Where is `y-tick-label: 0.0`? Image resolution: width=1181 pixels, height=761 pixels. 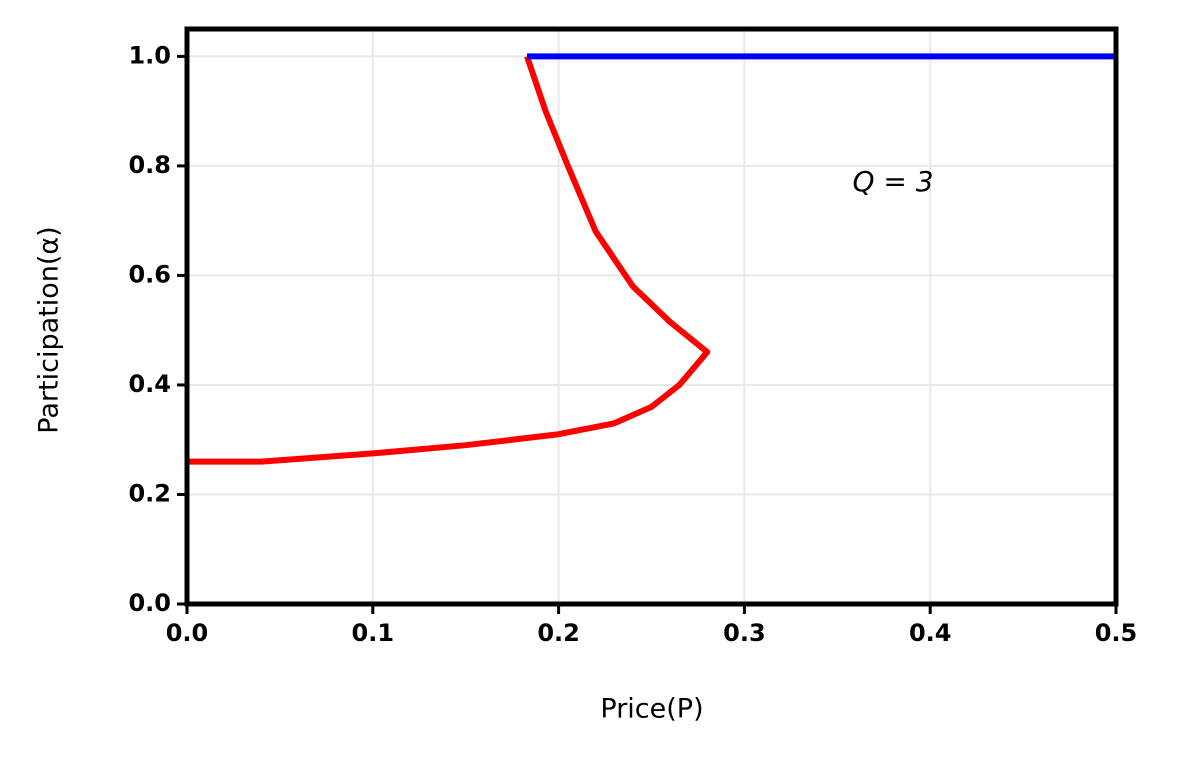 y-tick-label: 0.0 is located at coordinates (149, 603).